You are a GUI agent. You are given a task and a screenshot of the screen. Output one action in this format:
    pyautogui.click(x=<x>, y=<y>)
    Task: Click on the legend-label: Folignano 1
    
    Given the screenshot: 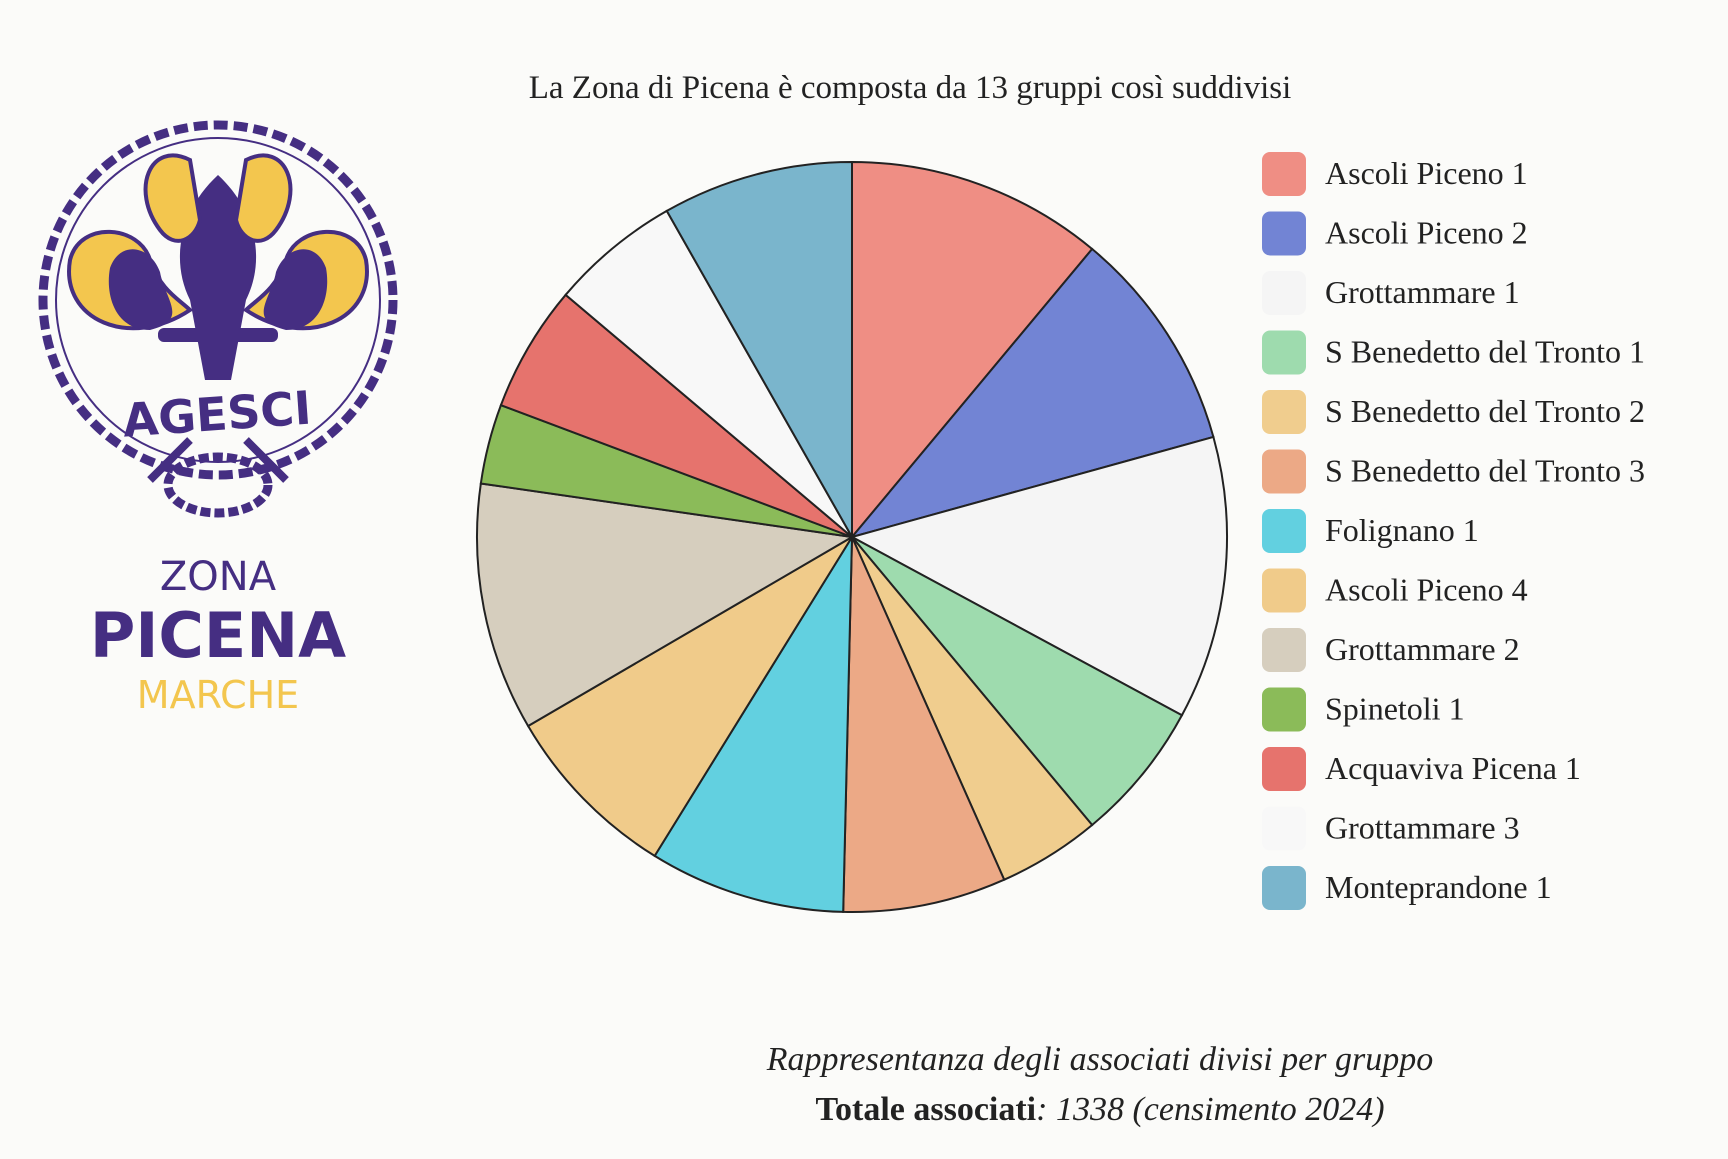 What is the action you would take?
    pyautogui.click(x=1402, y=530)
    